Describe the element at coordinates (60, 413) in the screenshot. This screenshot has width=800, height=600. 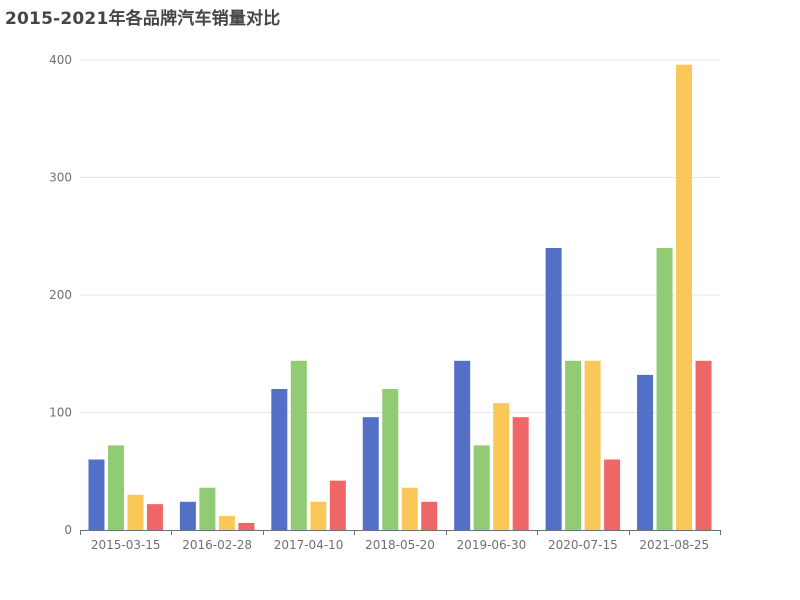
I see `y-tick-label: 100` at that location.